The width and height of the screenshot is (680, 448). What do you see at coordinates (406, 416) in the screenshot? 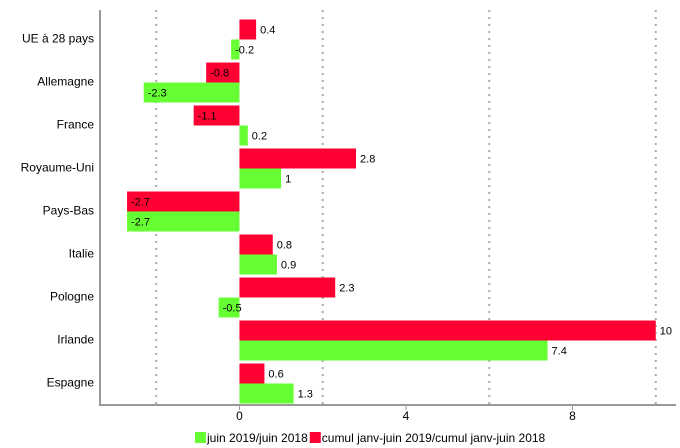
I see `x-tick-label: 4` at bounding box center [406, 416].